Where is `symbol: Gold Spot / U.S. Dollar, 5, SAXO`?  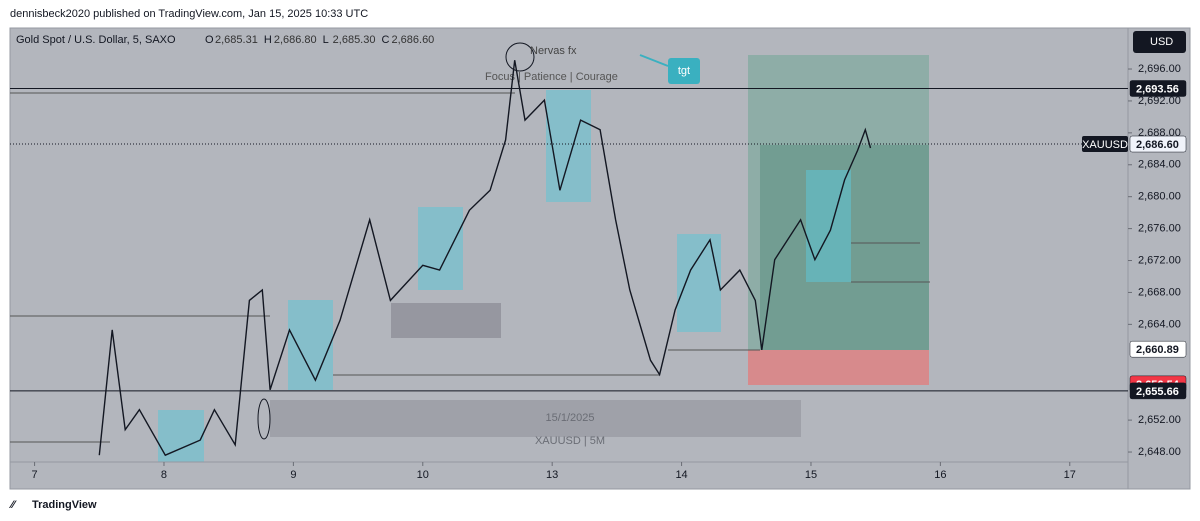
symbol: Gold Spot / U.S. Dollar, 5, SAXO is located at coordinates (96, 40).